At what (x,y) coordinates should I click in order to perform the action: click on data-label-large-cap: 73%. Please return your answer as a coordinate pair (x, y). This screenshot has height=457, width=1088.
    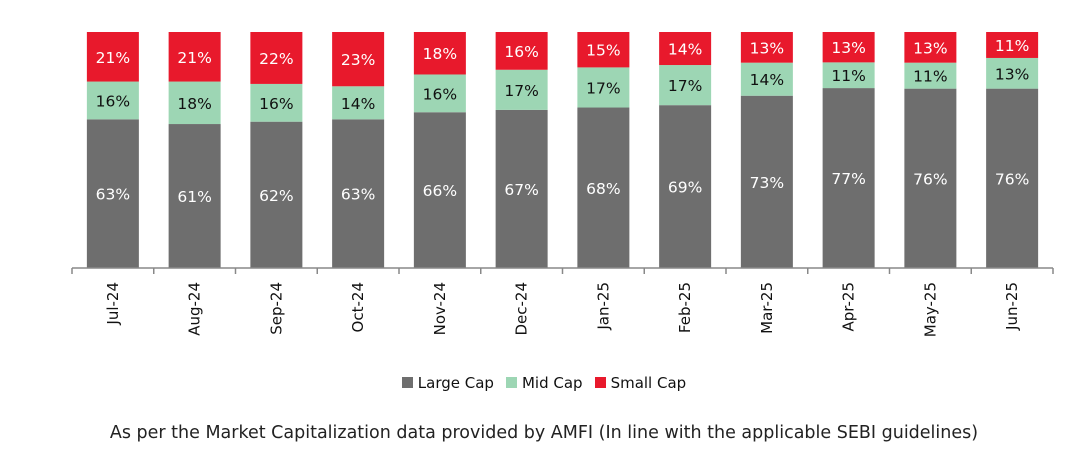
    Looking at the image, I should click on (767, 183).